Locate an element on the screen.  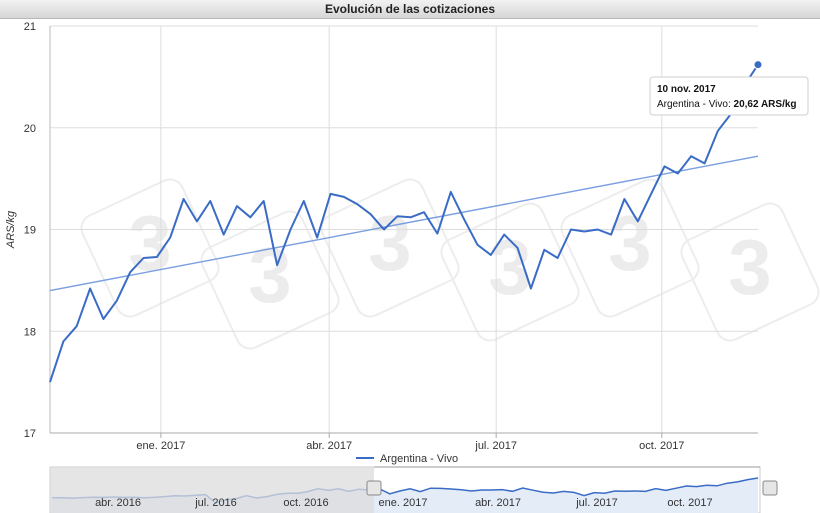
navigator-mask-left is located at coordinates (212, 490).